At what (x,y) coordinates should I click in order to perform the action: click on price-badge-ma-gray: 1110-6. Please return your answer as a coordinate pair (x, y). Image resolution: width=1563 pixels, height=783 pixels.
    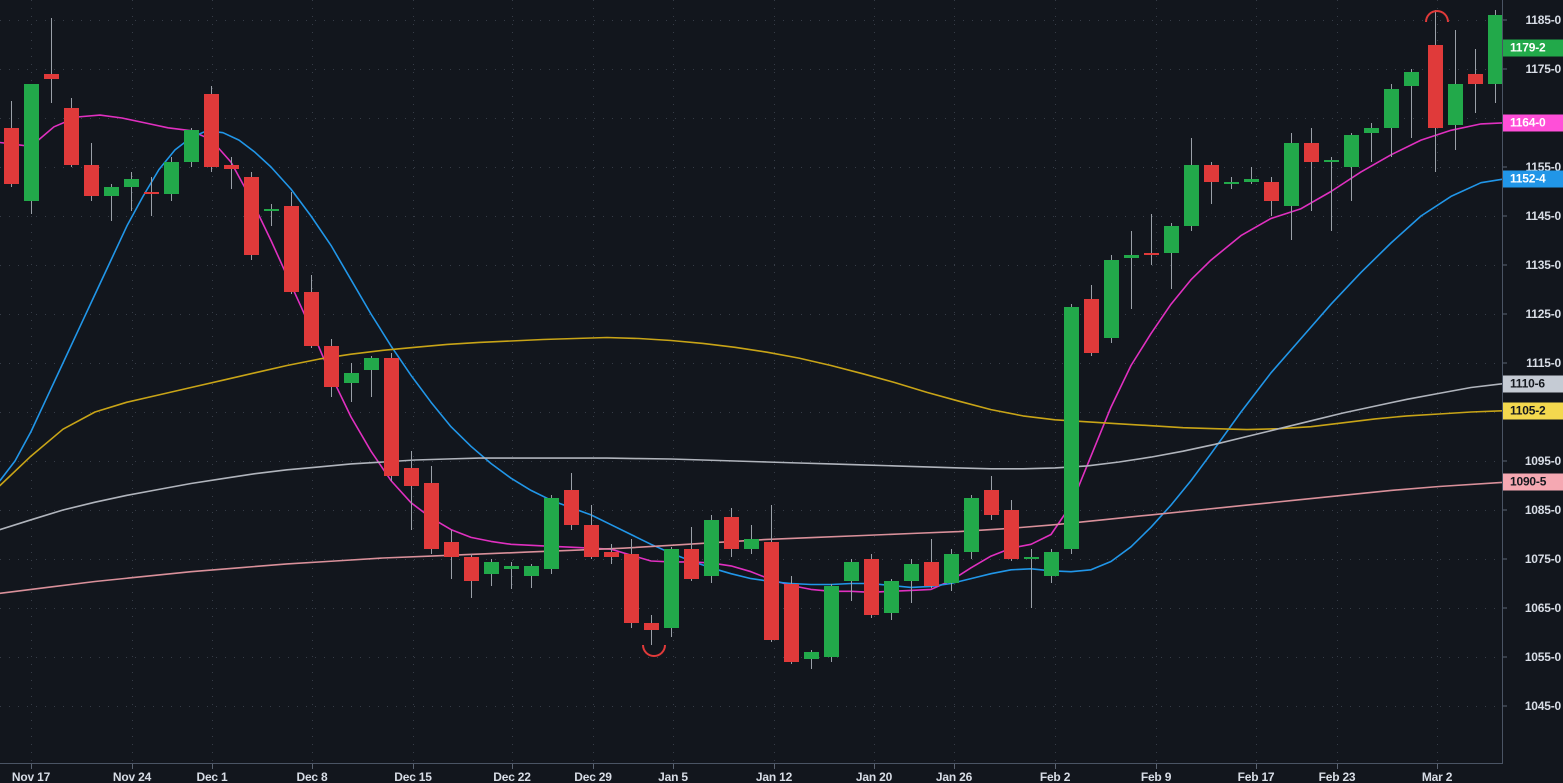
    Looking at the image, I should click on (1533, 384).